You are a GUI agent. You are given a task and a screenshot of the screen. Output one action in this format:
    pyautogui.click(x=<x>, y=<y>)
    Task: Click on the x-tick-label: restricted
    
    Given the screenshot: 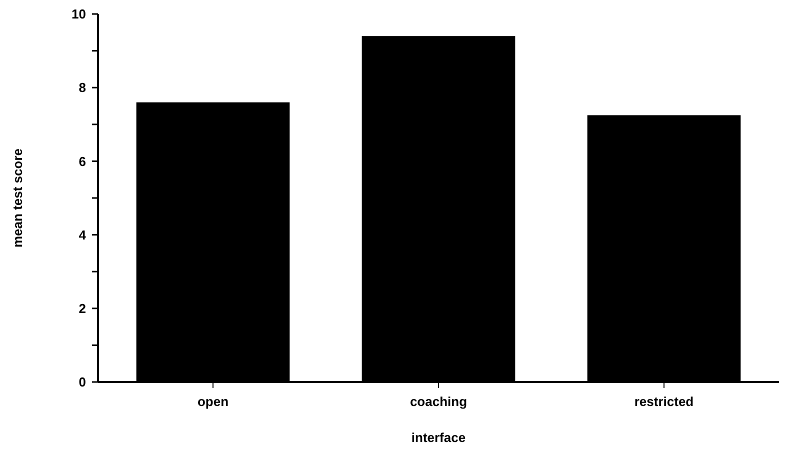 What is the action you would take?
    pyautogui.click(x=664, y=401)
    